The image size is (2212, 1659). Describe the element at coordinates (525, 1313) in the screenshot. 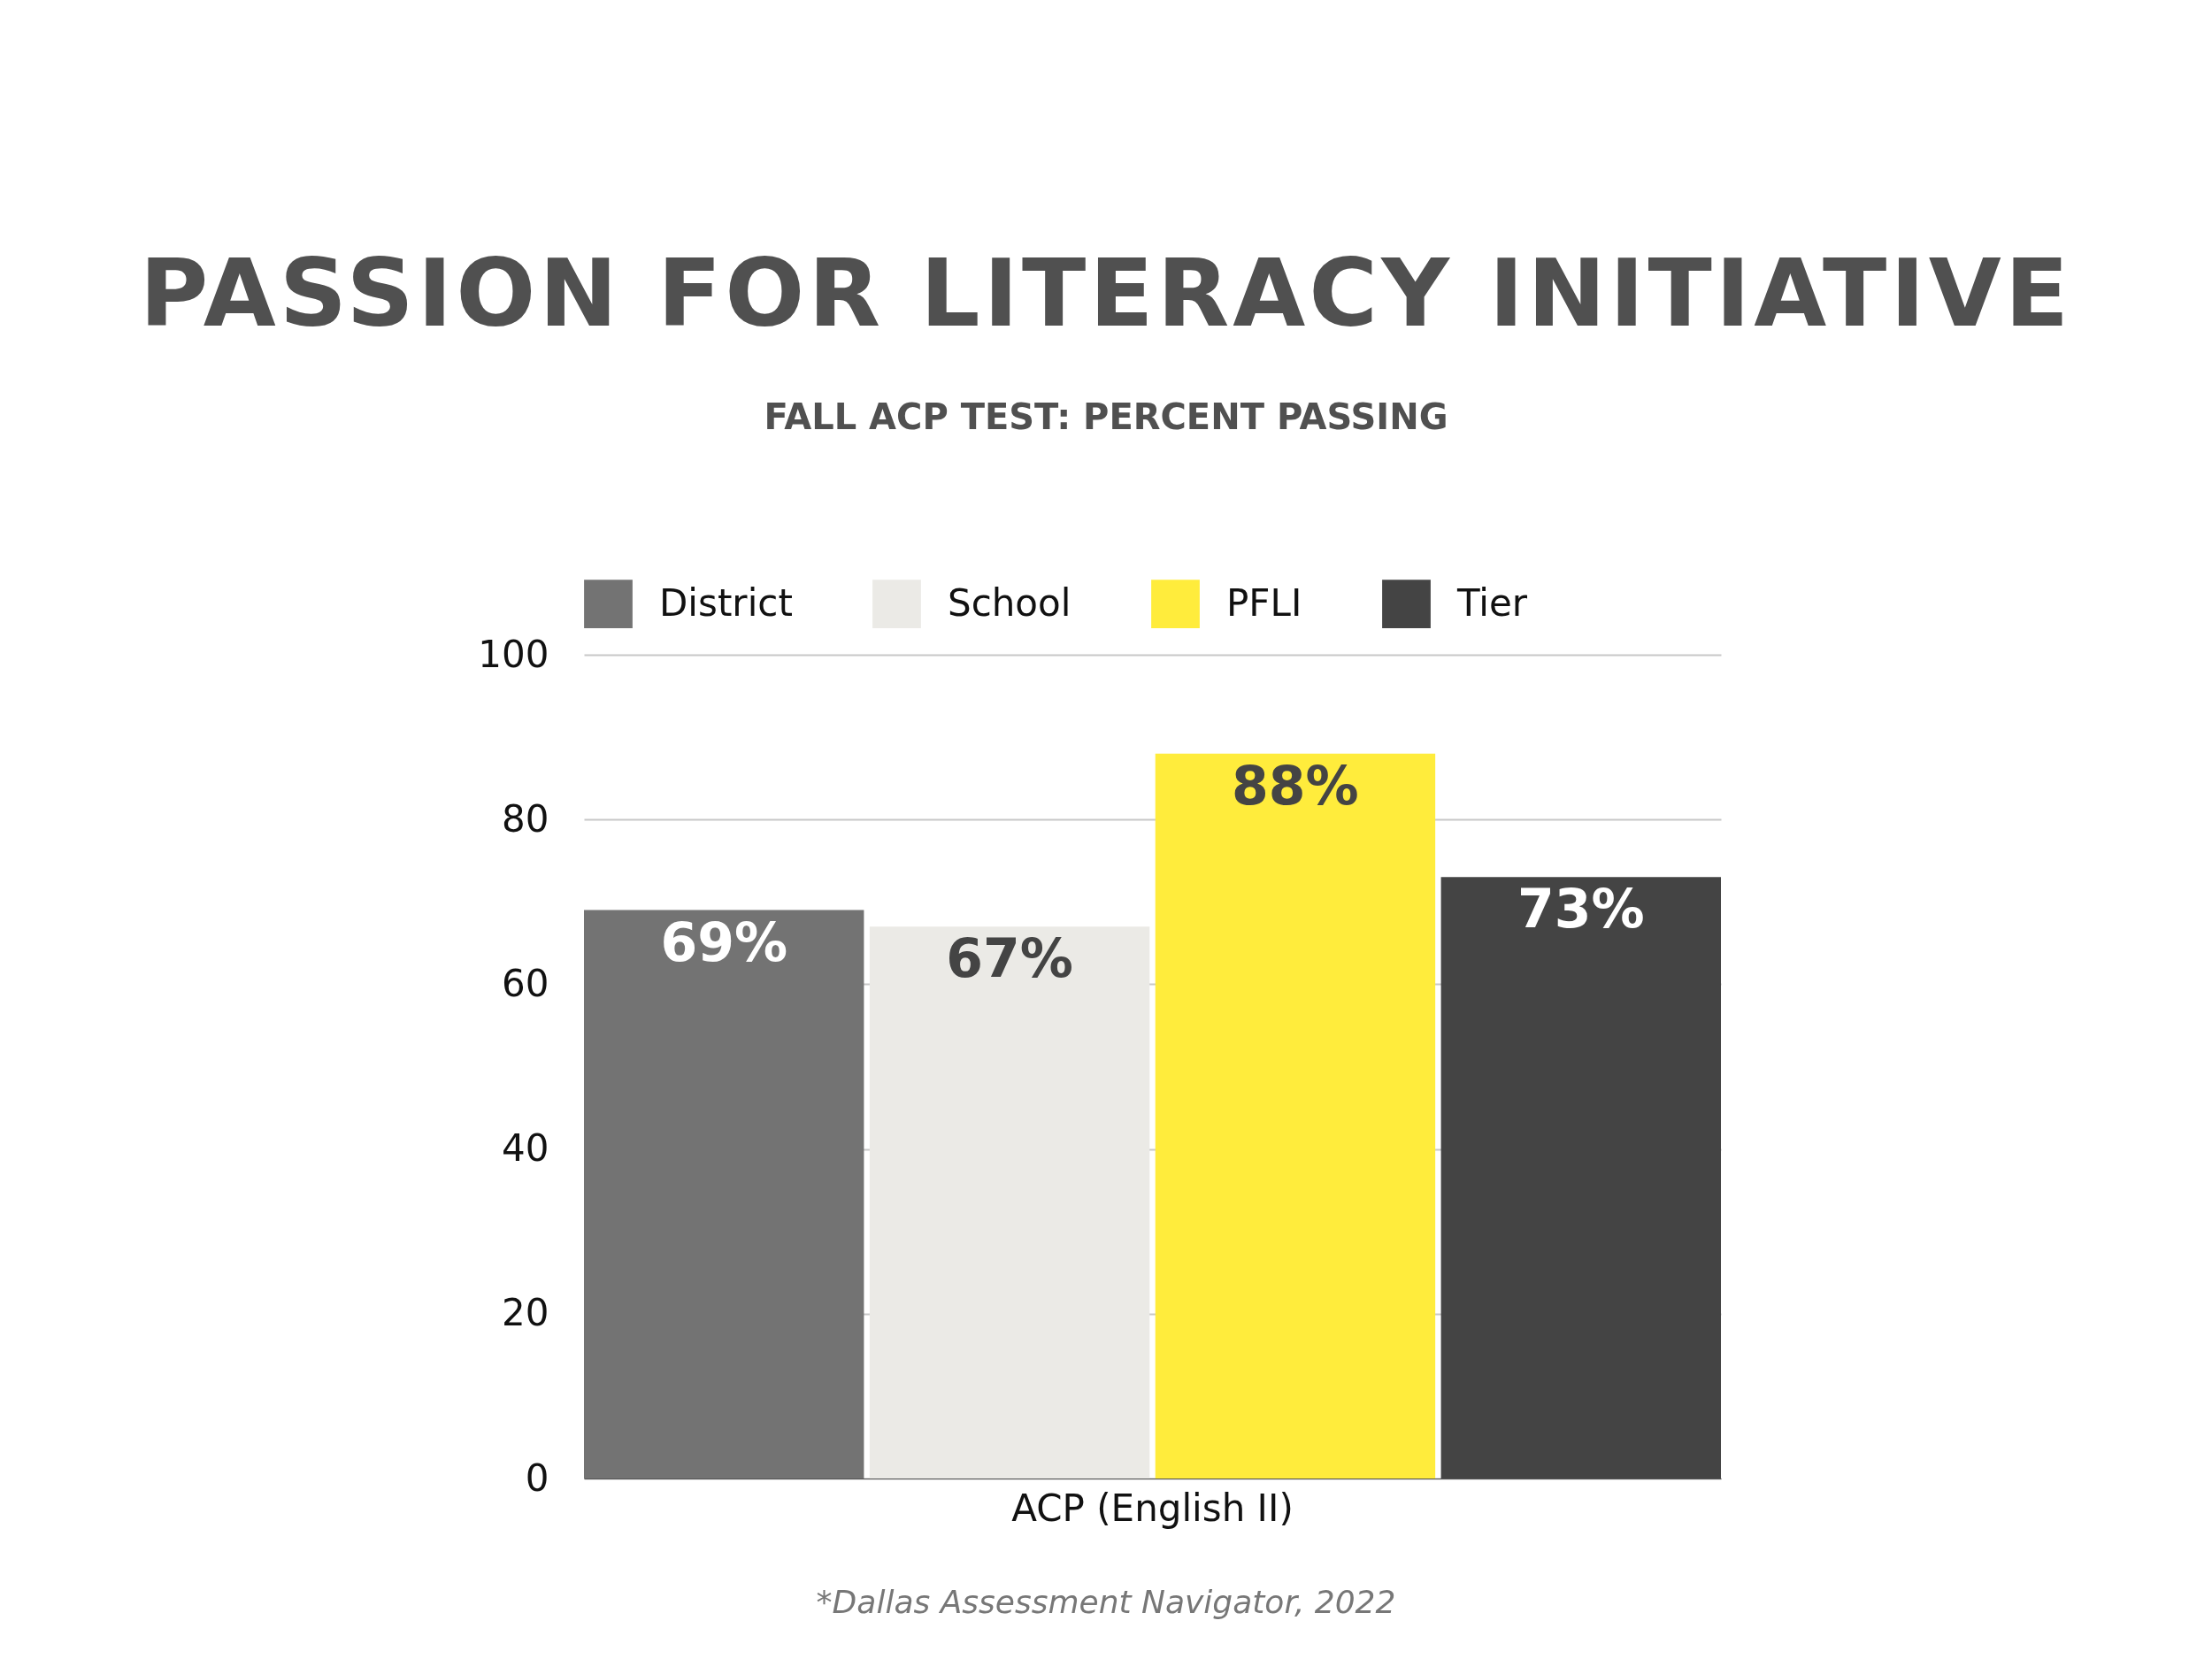

I see `y-tick-label: 20` at that location.